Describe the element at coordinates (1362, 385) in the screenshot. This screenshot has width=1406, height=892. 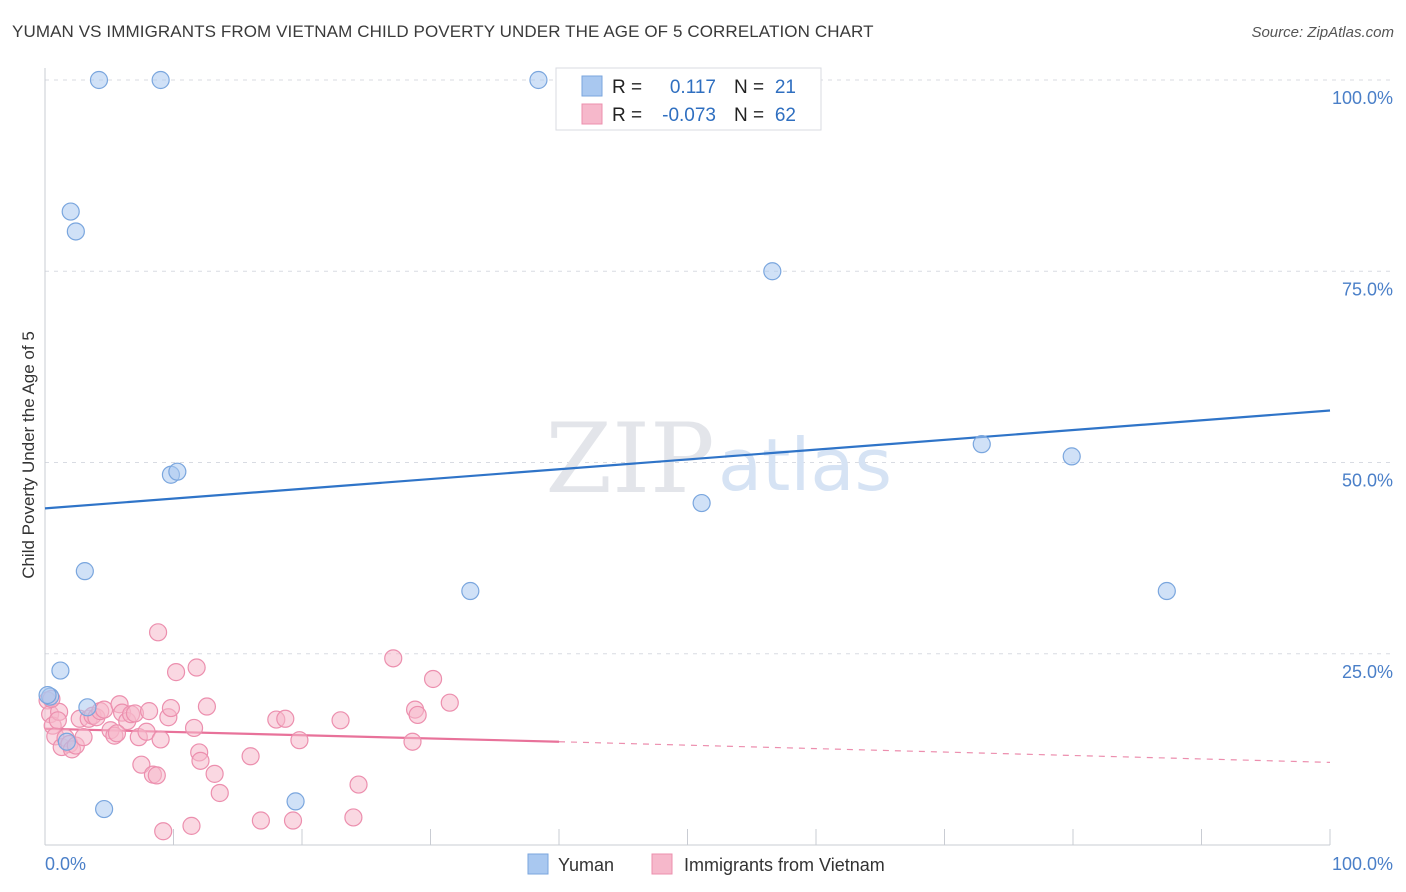
I see `y-tick-labels: 25.0% 50.0% 75.0% 100.0%` at that location.